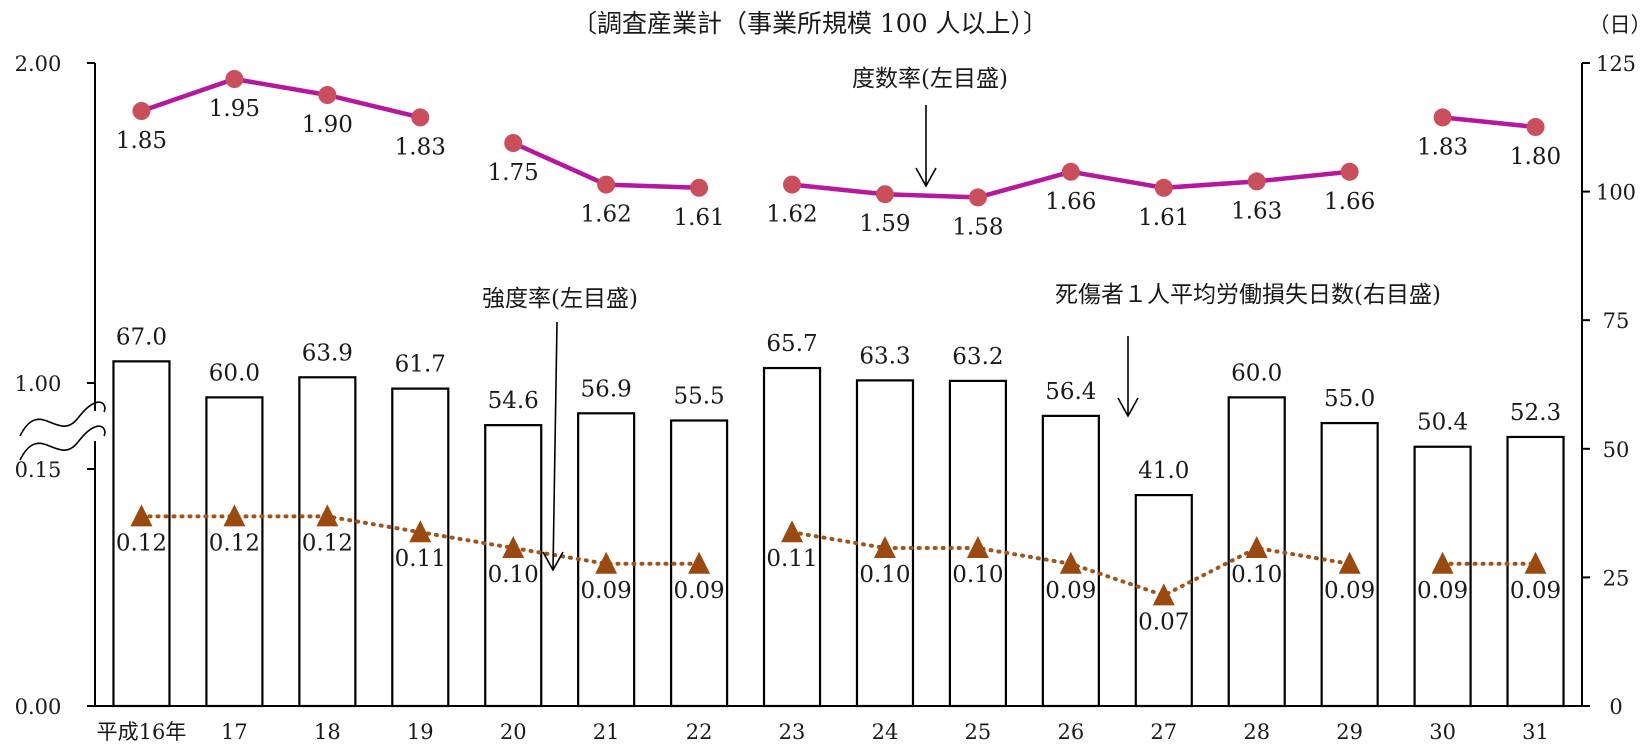 Image resolution: width=1650 pixels, height=745 pixels. Describe the element at coordinates (1616, 578) in the screenshot. I see `right-tick-label: 25` at that location.